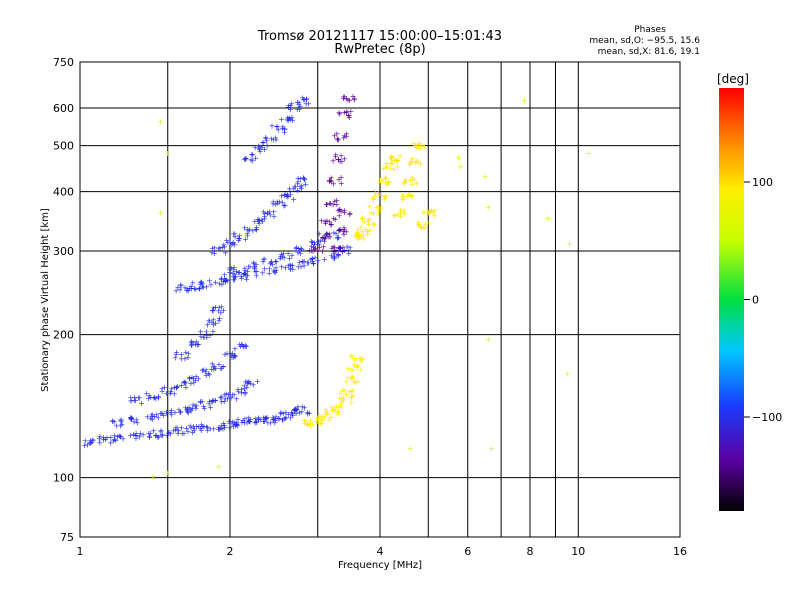 The image size is (800, 600). What do you see at coordinates (733, 79) in the screenshot?
I see `colorbar-label: [deg]` at bounding box center [733, 79].